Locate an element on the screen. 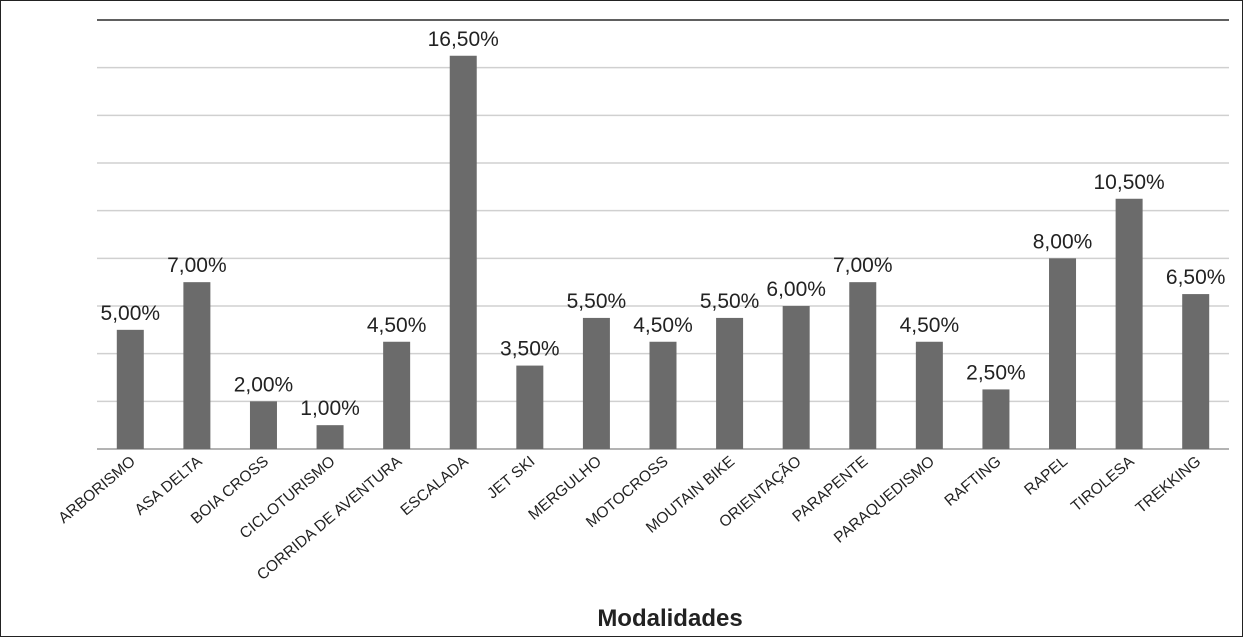 The width and height of the screenshot is (1243, 638). data-label: 5,00% is located at coordinates (131, 313).